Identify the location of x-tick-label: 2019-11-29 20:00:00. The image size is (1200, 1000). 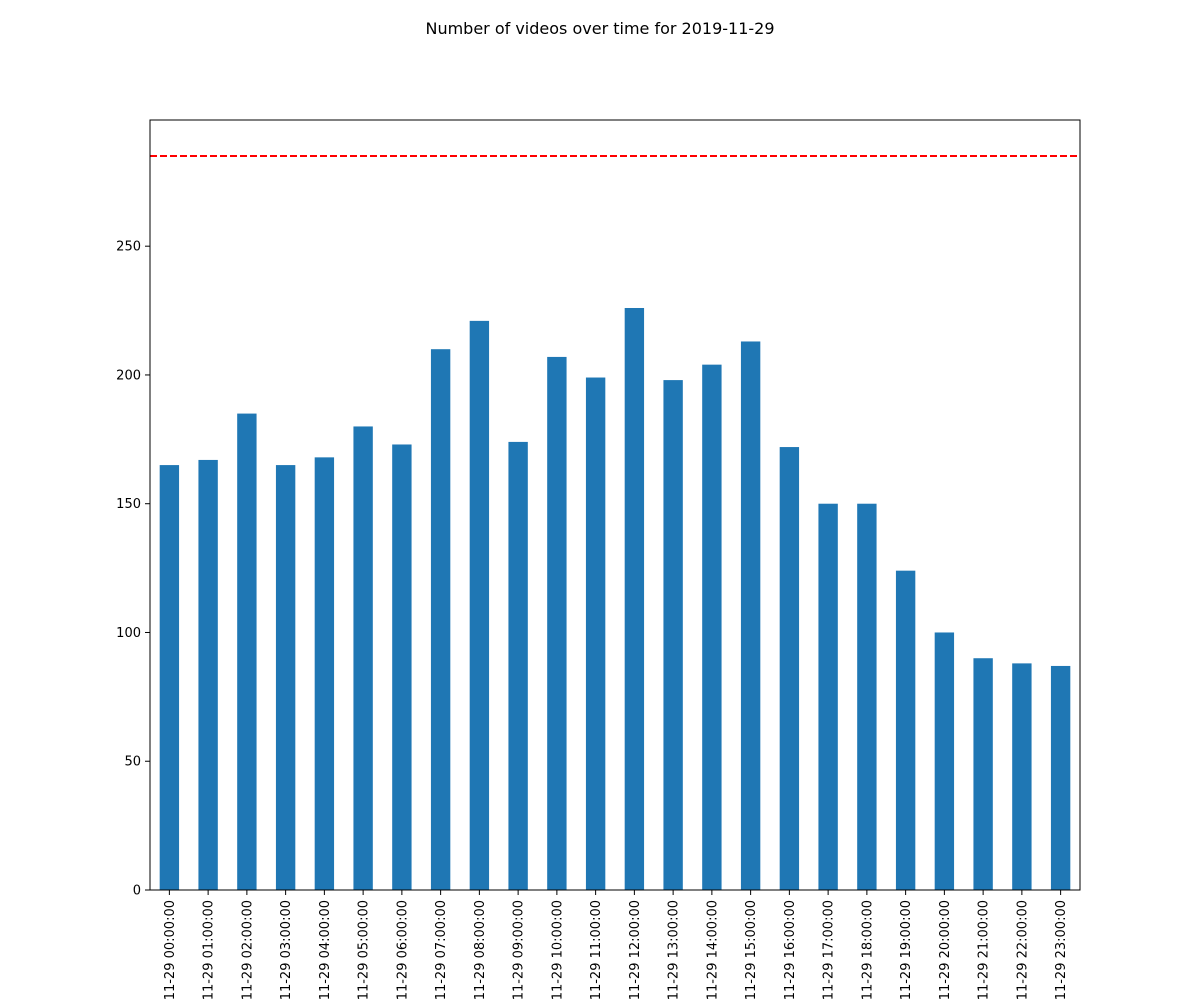
(945, 950).